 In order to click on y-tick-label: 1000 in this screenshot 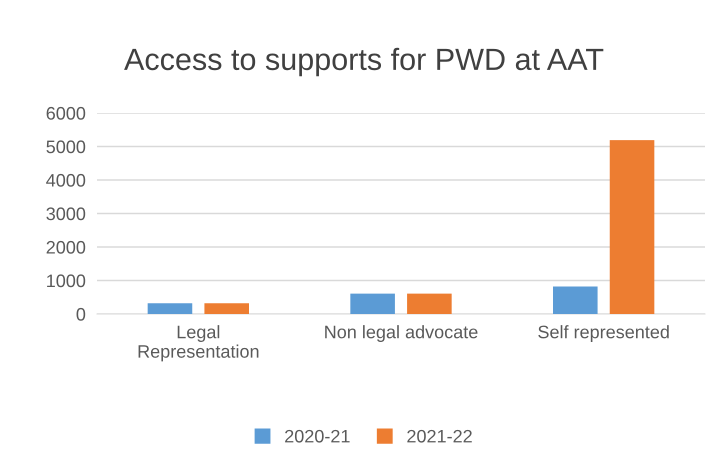, I will do `click(66, 281)`.